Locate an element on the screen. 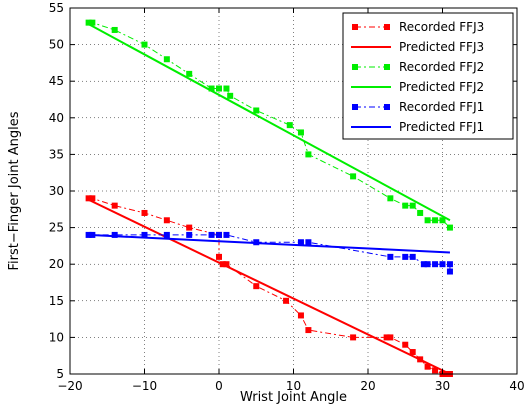 The height and width of the screenshot is (410, 527). y-tick-label: 30 is located at coordinates (56, 191).